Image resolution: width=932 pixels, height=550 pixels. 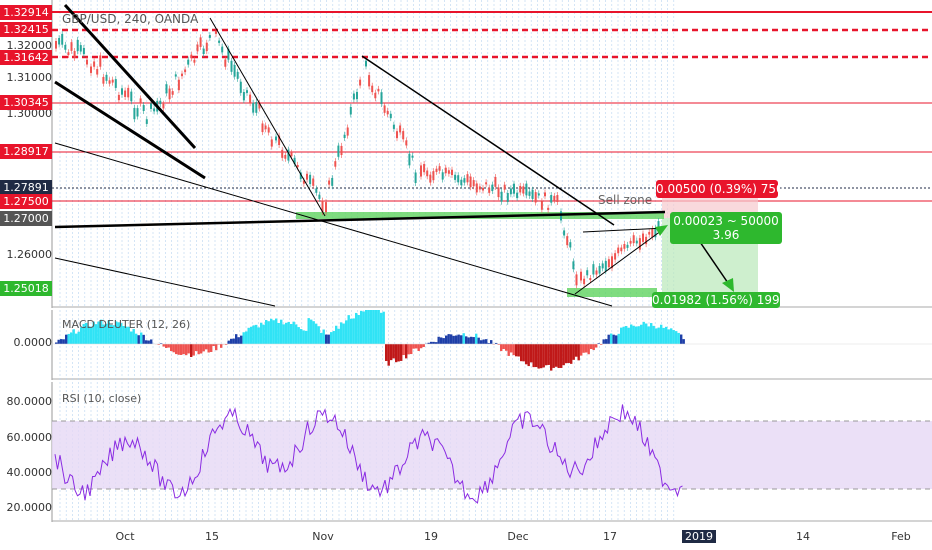 What do you see at coordinates (466, 345) in the screenshot?
I see `macd-pane` at bounding box center [466, 345].